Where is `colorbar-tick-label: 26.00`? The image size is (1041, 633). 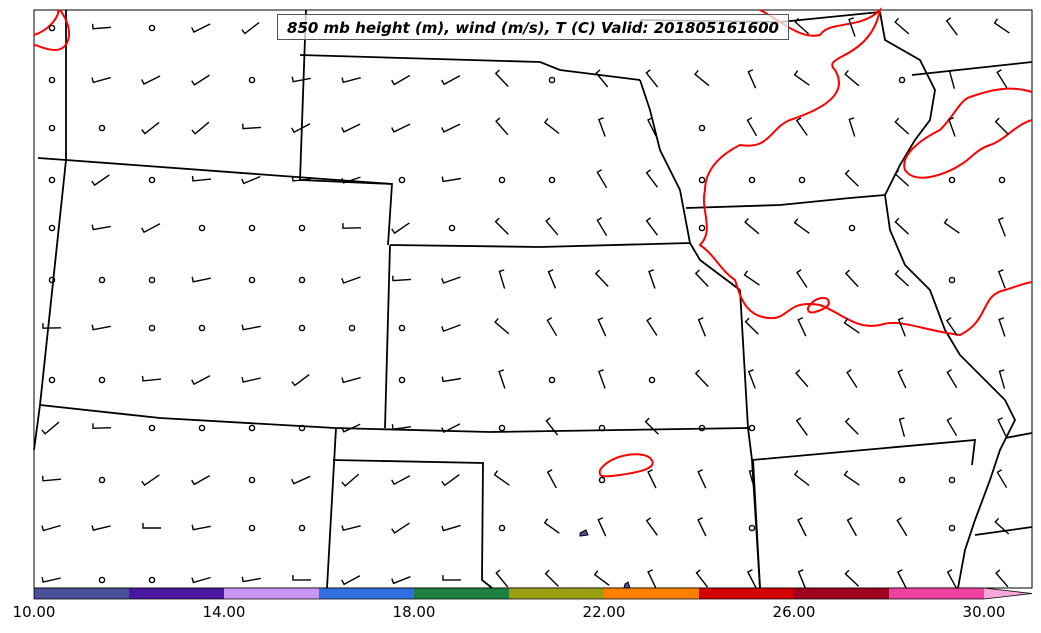
colorbar-tick-label: 26.00 is located at coordinates (794, 612).